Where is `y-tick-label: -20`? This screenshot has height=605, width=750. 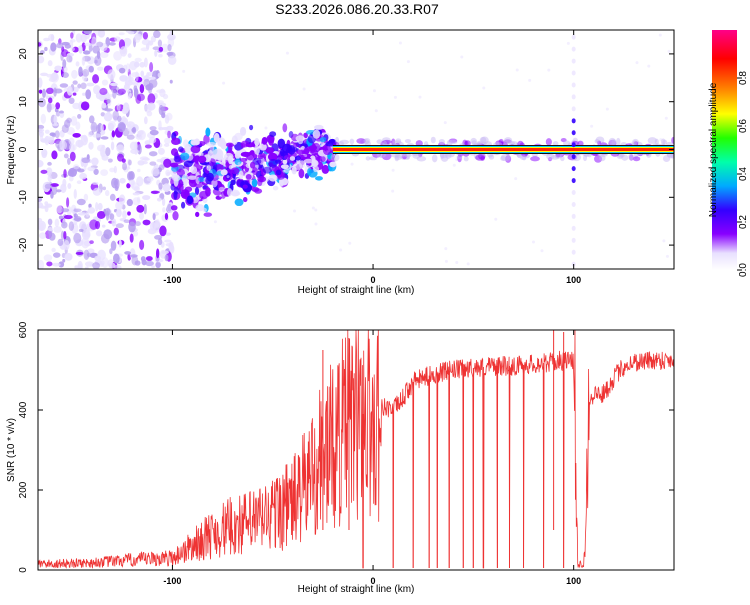
y-tick-label: -20 is located at coordinates (23, 244).